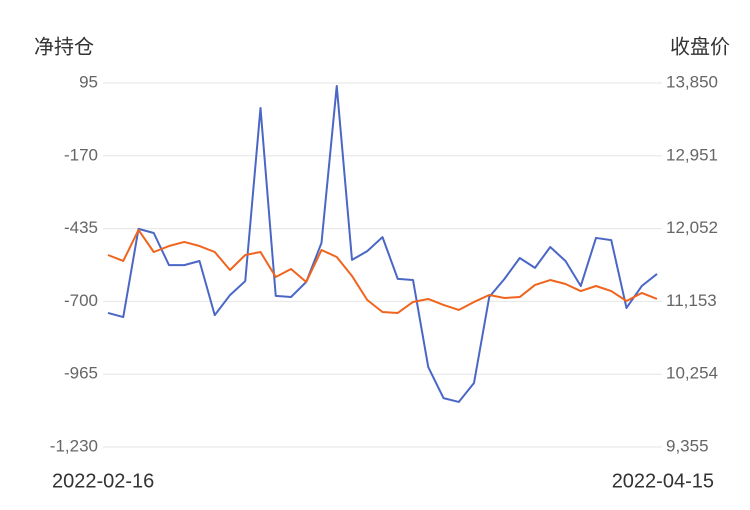  What do you see at coordinates (692, 154) in the screenshot?
I see `y2-tick-label: 12,951` at bounding box center [692, 154].